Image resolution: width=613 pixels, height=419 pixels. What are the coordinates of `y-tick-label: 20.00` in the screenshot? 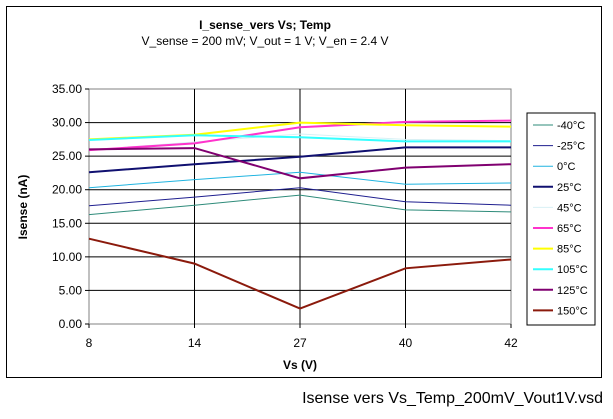 It's located at (67, 190).